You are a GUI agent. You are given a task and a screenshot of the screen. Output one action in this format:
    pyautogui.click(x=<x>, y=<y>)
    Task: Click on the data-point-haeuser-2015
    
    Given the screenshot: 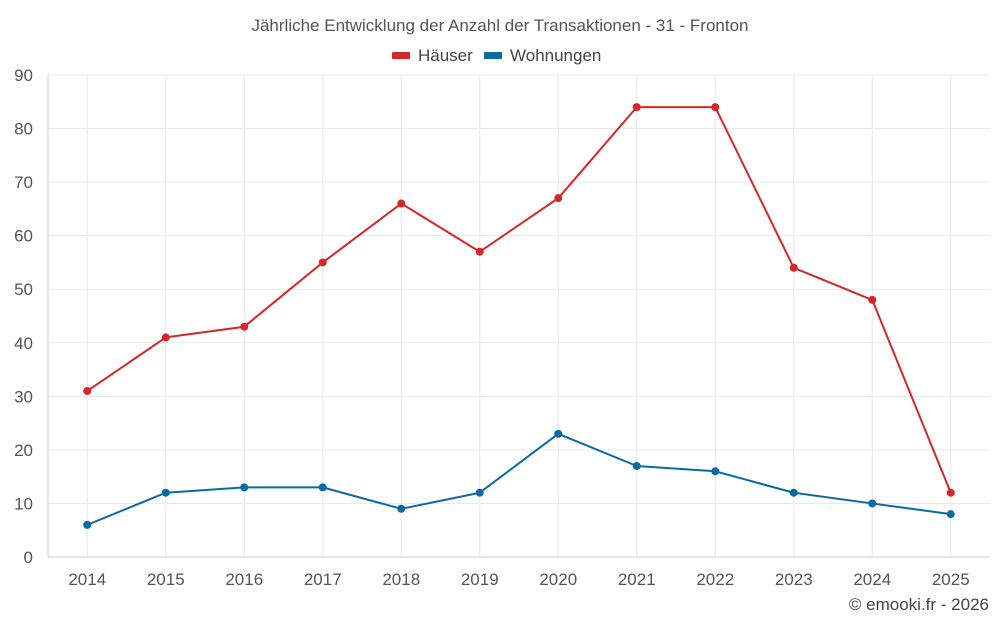 What is the action you would take?
    pyautogui.click(x=165, y=337)
    